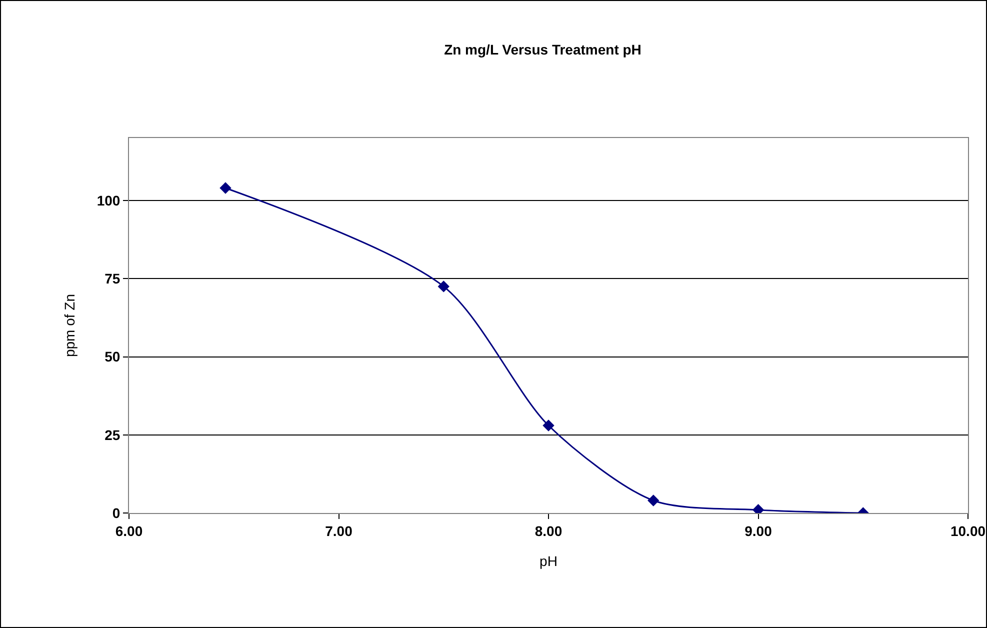  What do you see at coordinates (129, 530) in the screenshot?
I see `x-tick-label: 6.00` at bounding box center [129, 530].